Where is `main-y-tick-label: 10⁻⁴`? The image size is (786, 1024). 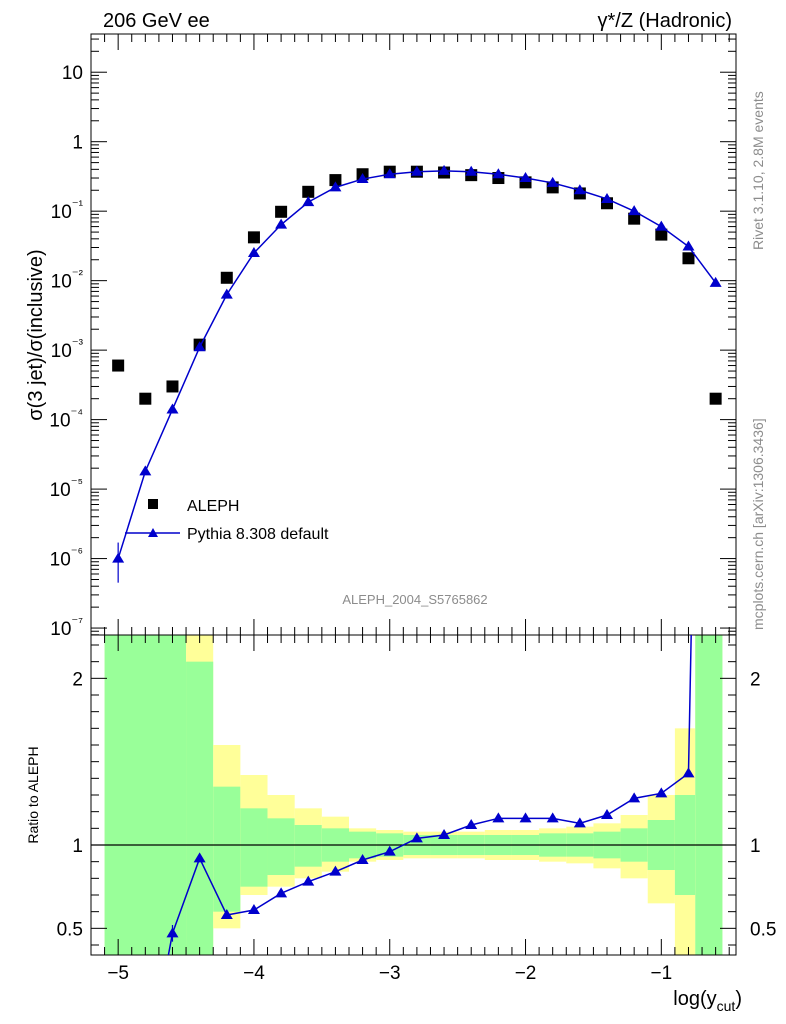
main-y-tick-label: 10⁻⁴ is located at coordinates (66, 419).